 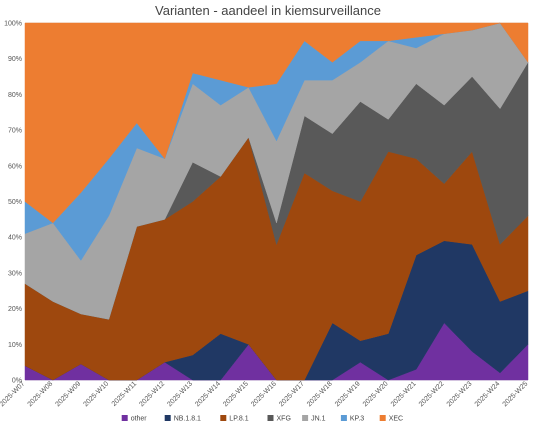 I want to click on x-tick-label: 2025-W10, so click(x=96, y=394).